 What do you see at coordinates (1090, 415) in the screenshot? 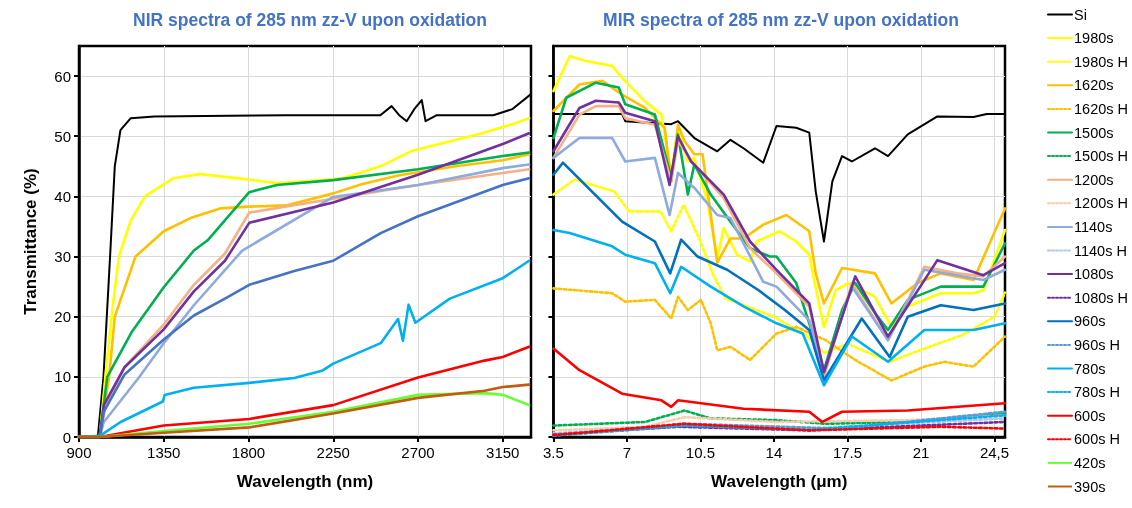
I see `legend-label: 600s` at bounding box center [1090, 415].